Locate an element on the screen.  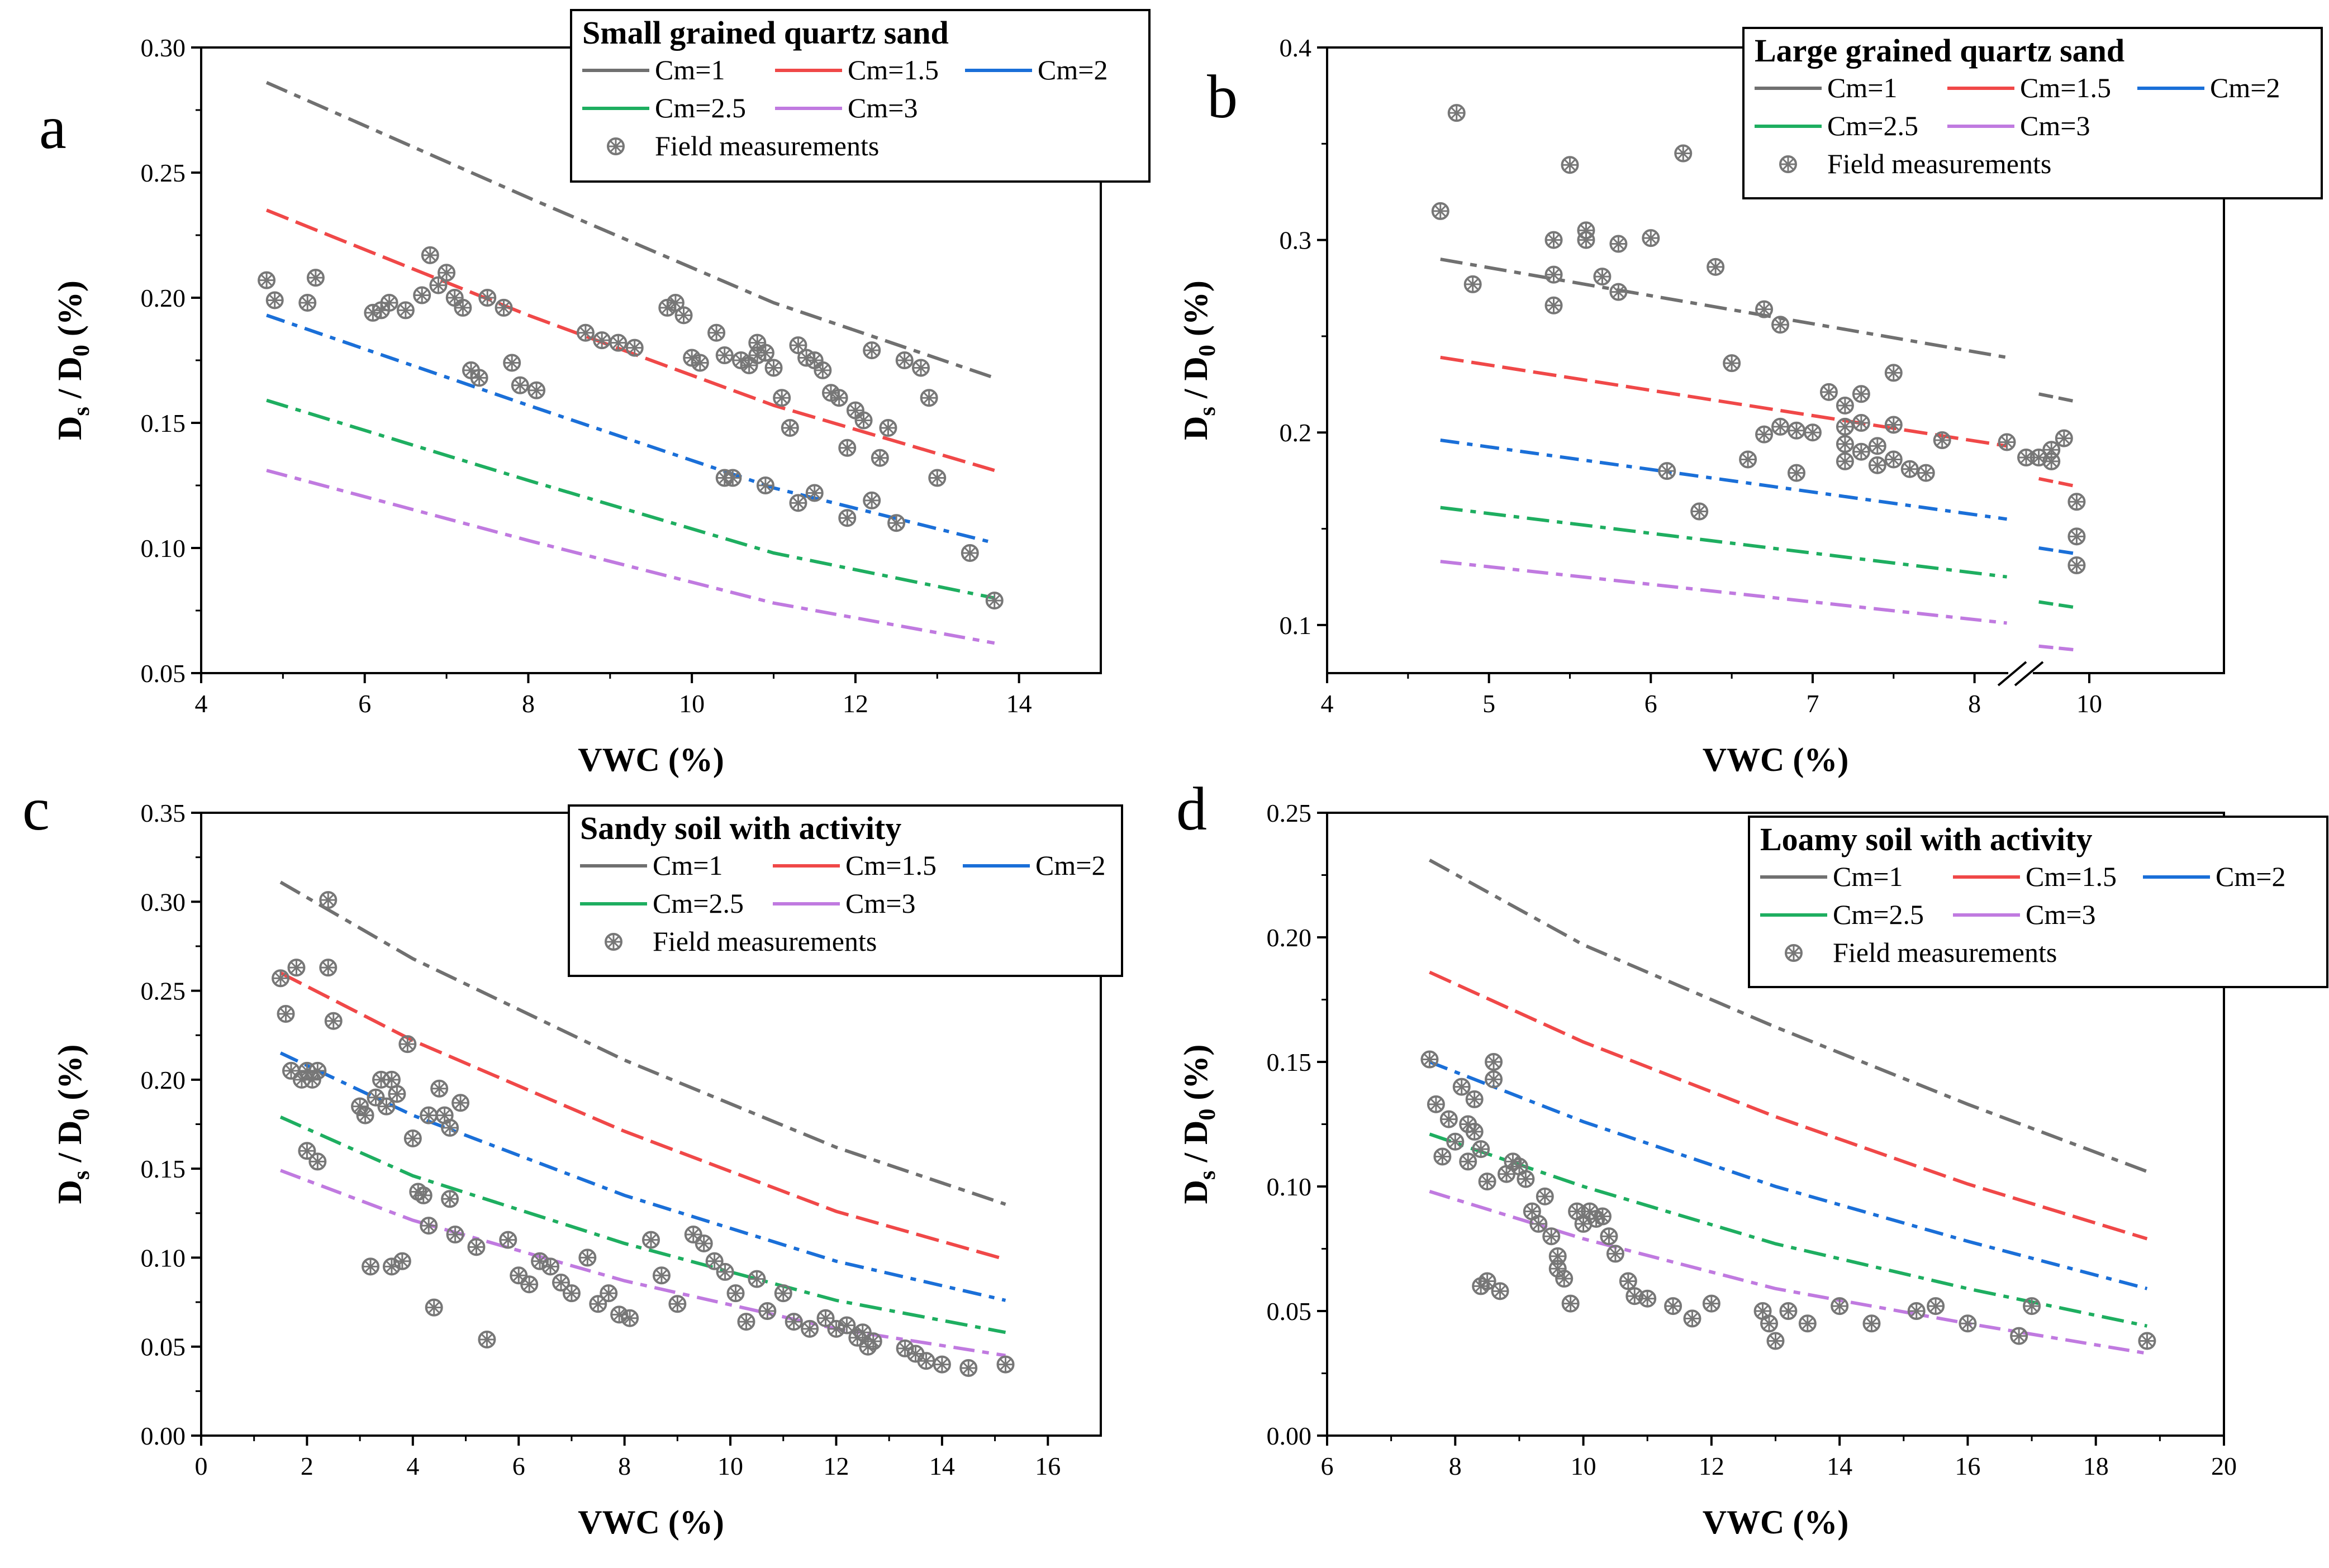
legend-label-cm-2: Cm=2 is located at coordinates (2245, 87).